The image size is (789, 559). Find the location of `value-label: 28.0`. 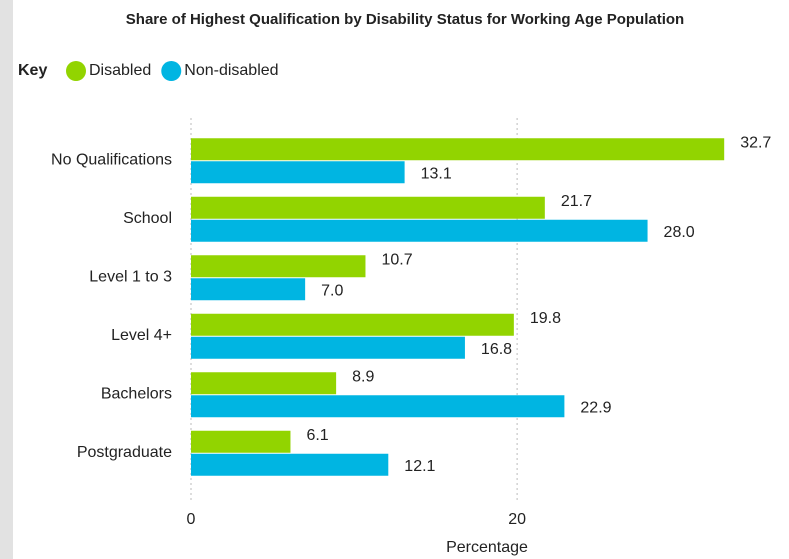

value-label: 28.0 is located at coordinates (679, 232).